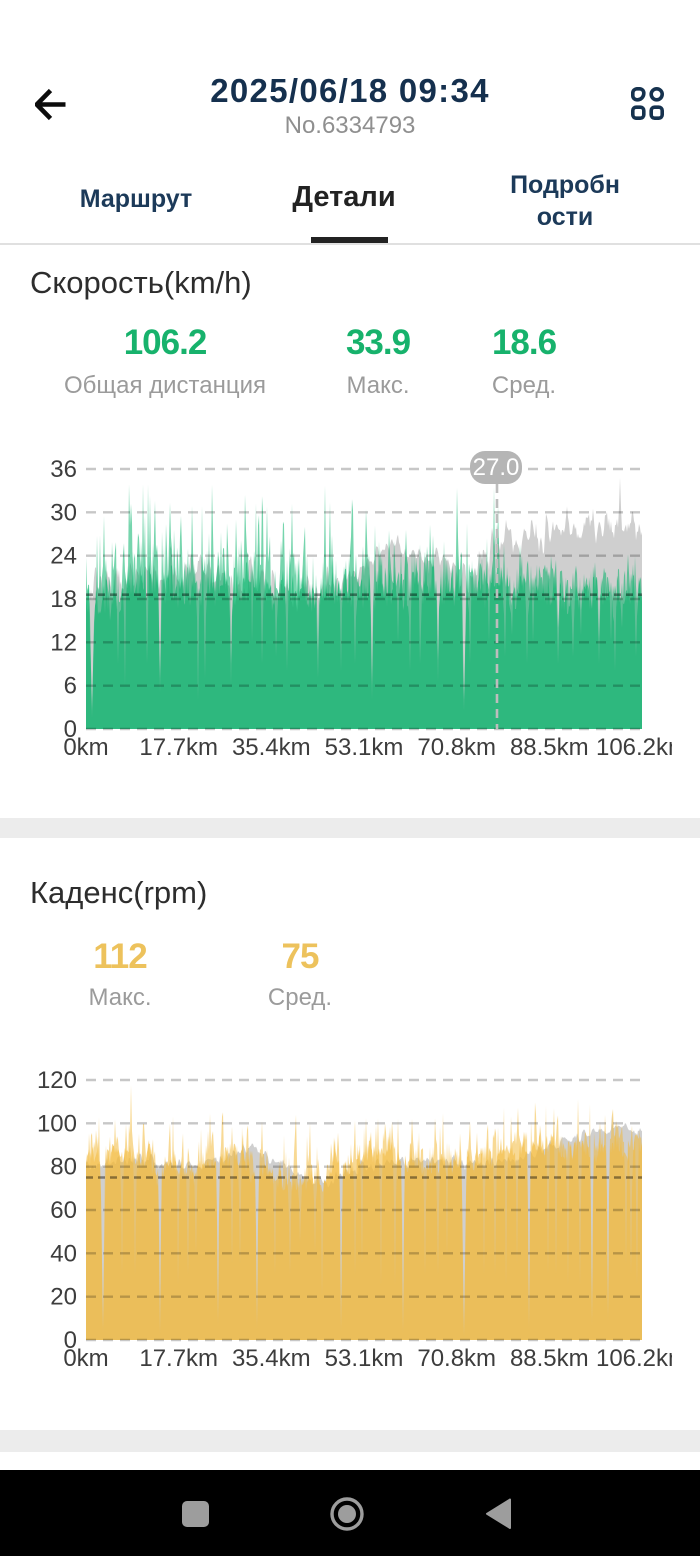  Describe the element at coordinates (63, 469) in the screenshot. I see `svg-text: 36` at that location.